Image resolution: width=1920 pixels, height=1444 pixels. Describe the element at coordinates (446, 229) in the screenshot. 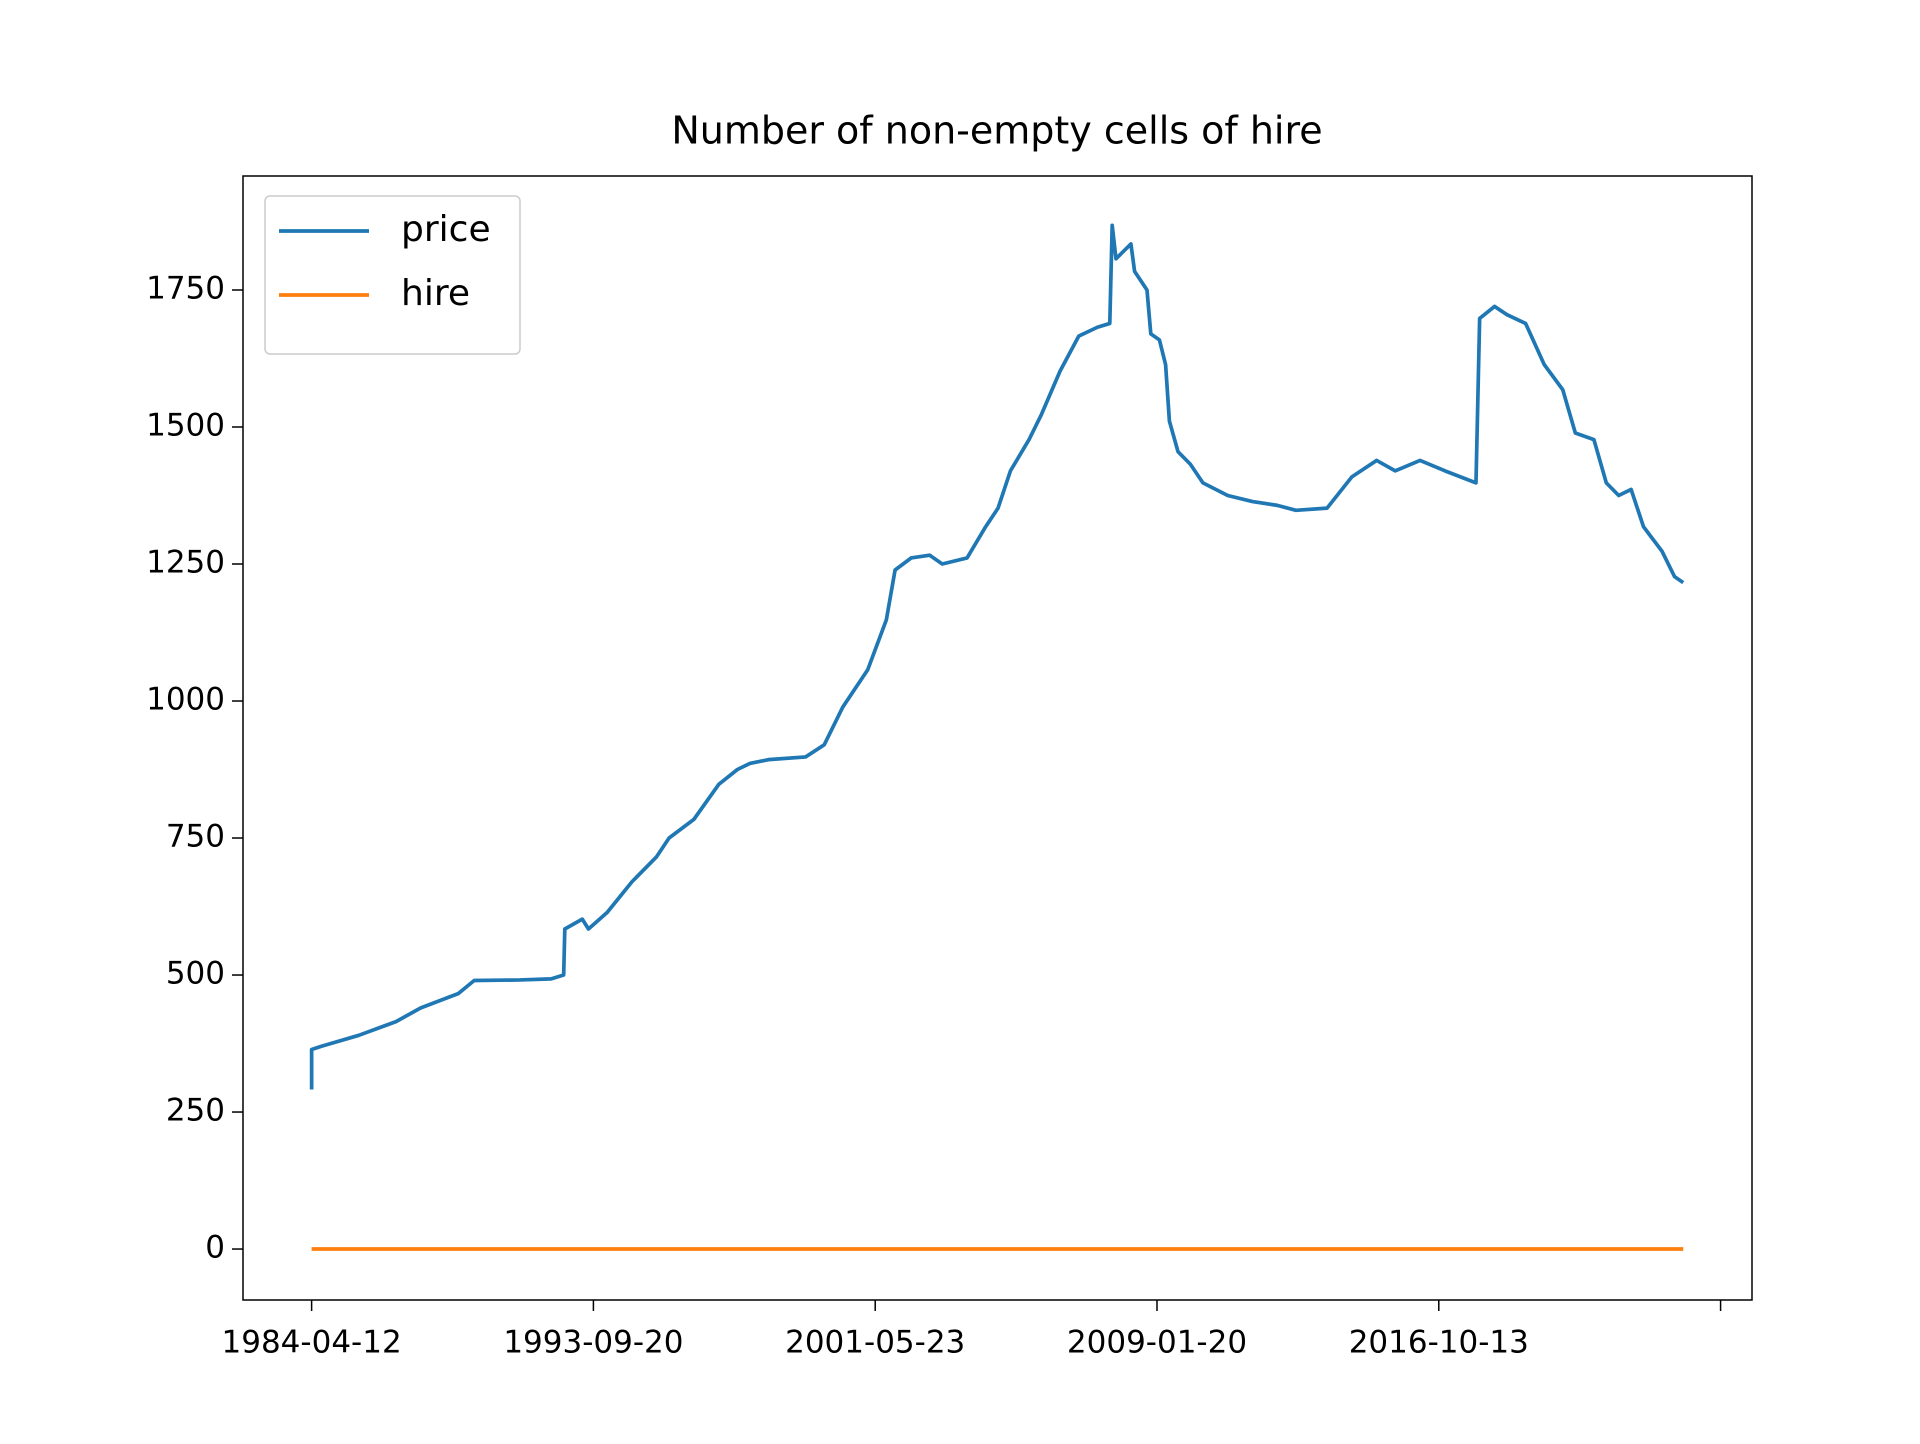

I see `legend-label: price` at that location.